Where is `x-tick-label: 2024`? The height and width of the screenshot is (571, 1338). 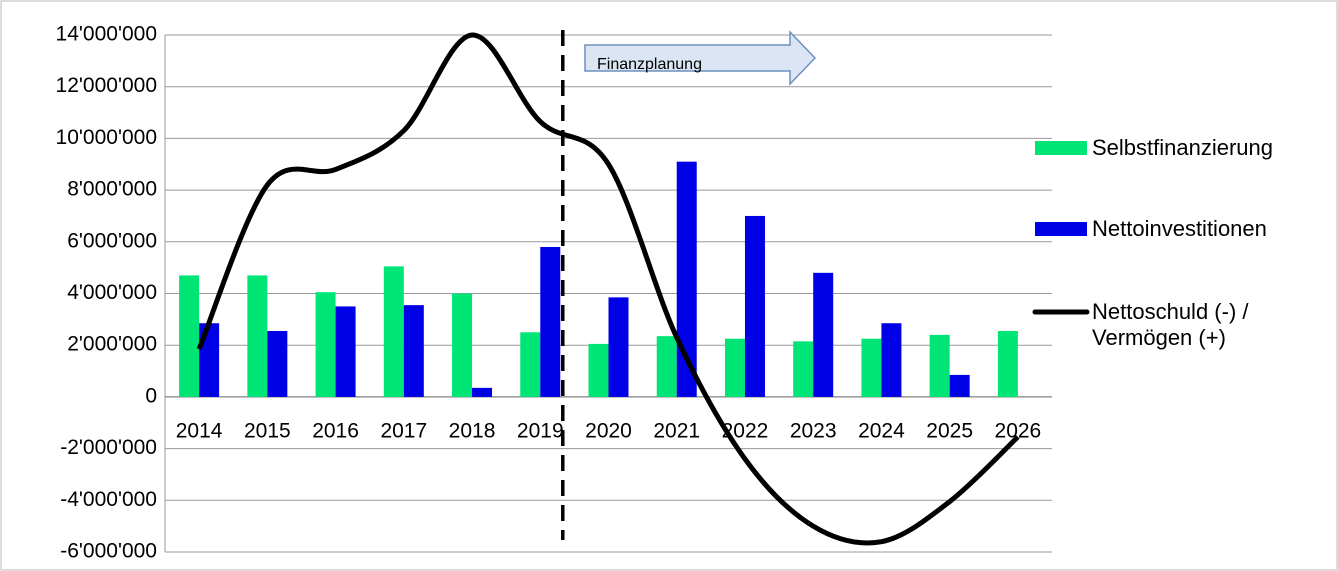 x-tick-label: 2024 is located at coordinates (881, 430).